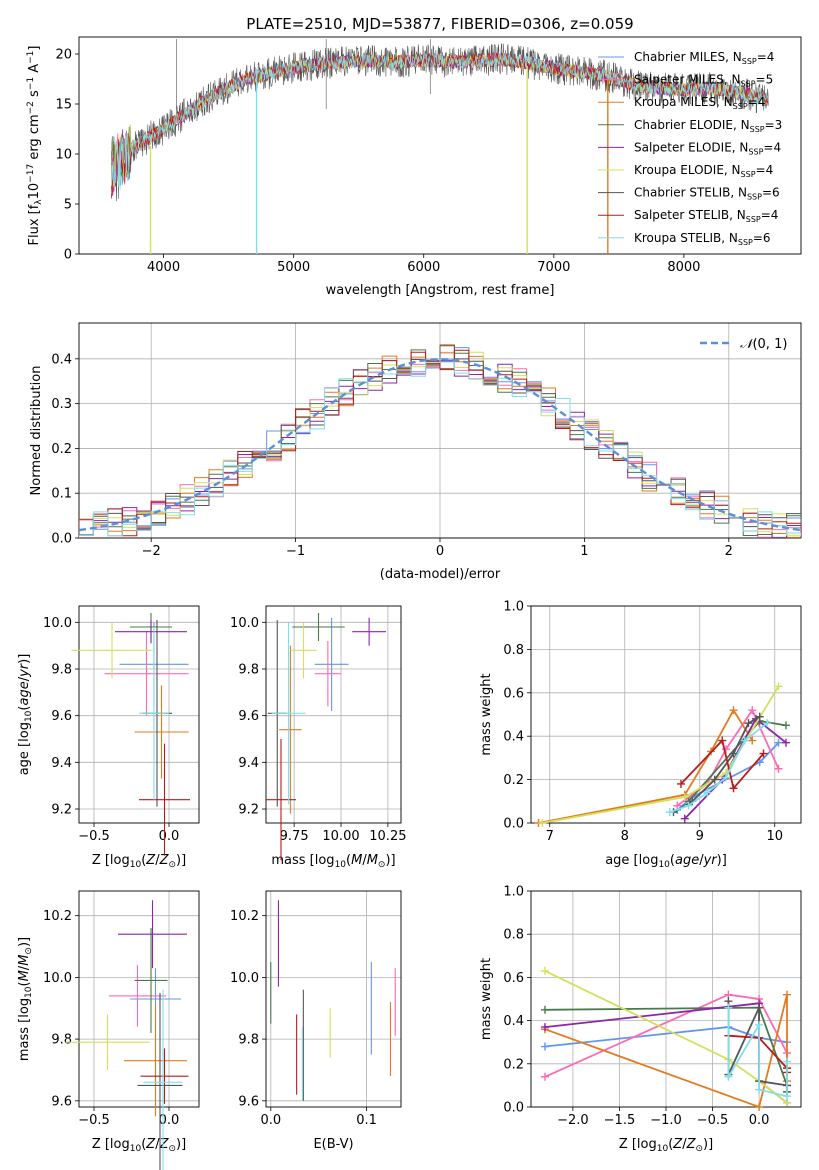 The image size is (819, 1170). Describe the element at coordinates (707, 148) in the screenshot. I see `legend-entry: Salpeter ELODIE, NSSP=4` at that location.